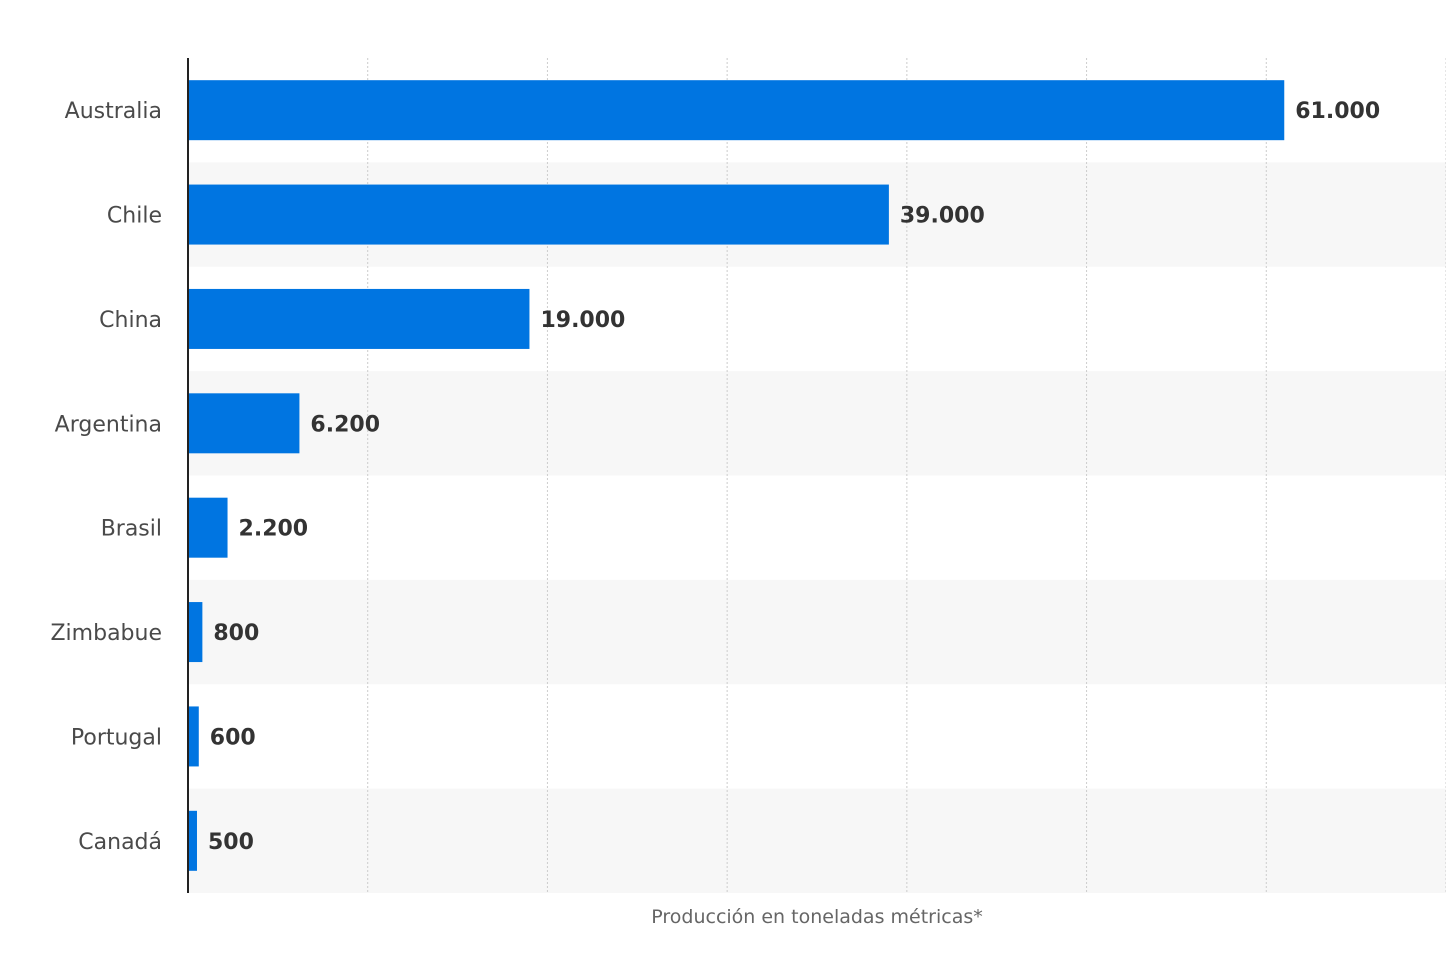  What do you see at coordinates (120, 842) in the screenshot?
I see `category-label: Canadá` at bounding box center [120, 842].